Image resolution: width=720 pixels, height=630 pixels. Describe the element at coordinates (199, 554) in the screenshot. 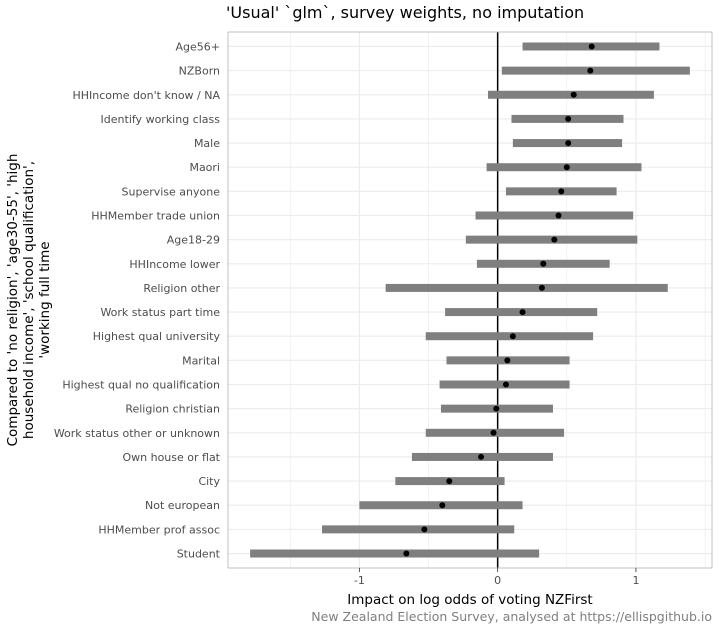

I see `y-tick-label: Student` at that location.